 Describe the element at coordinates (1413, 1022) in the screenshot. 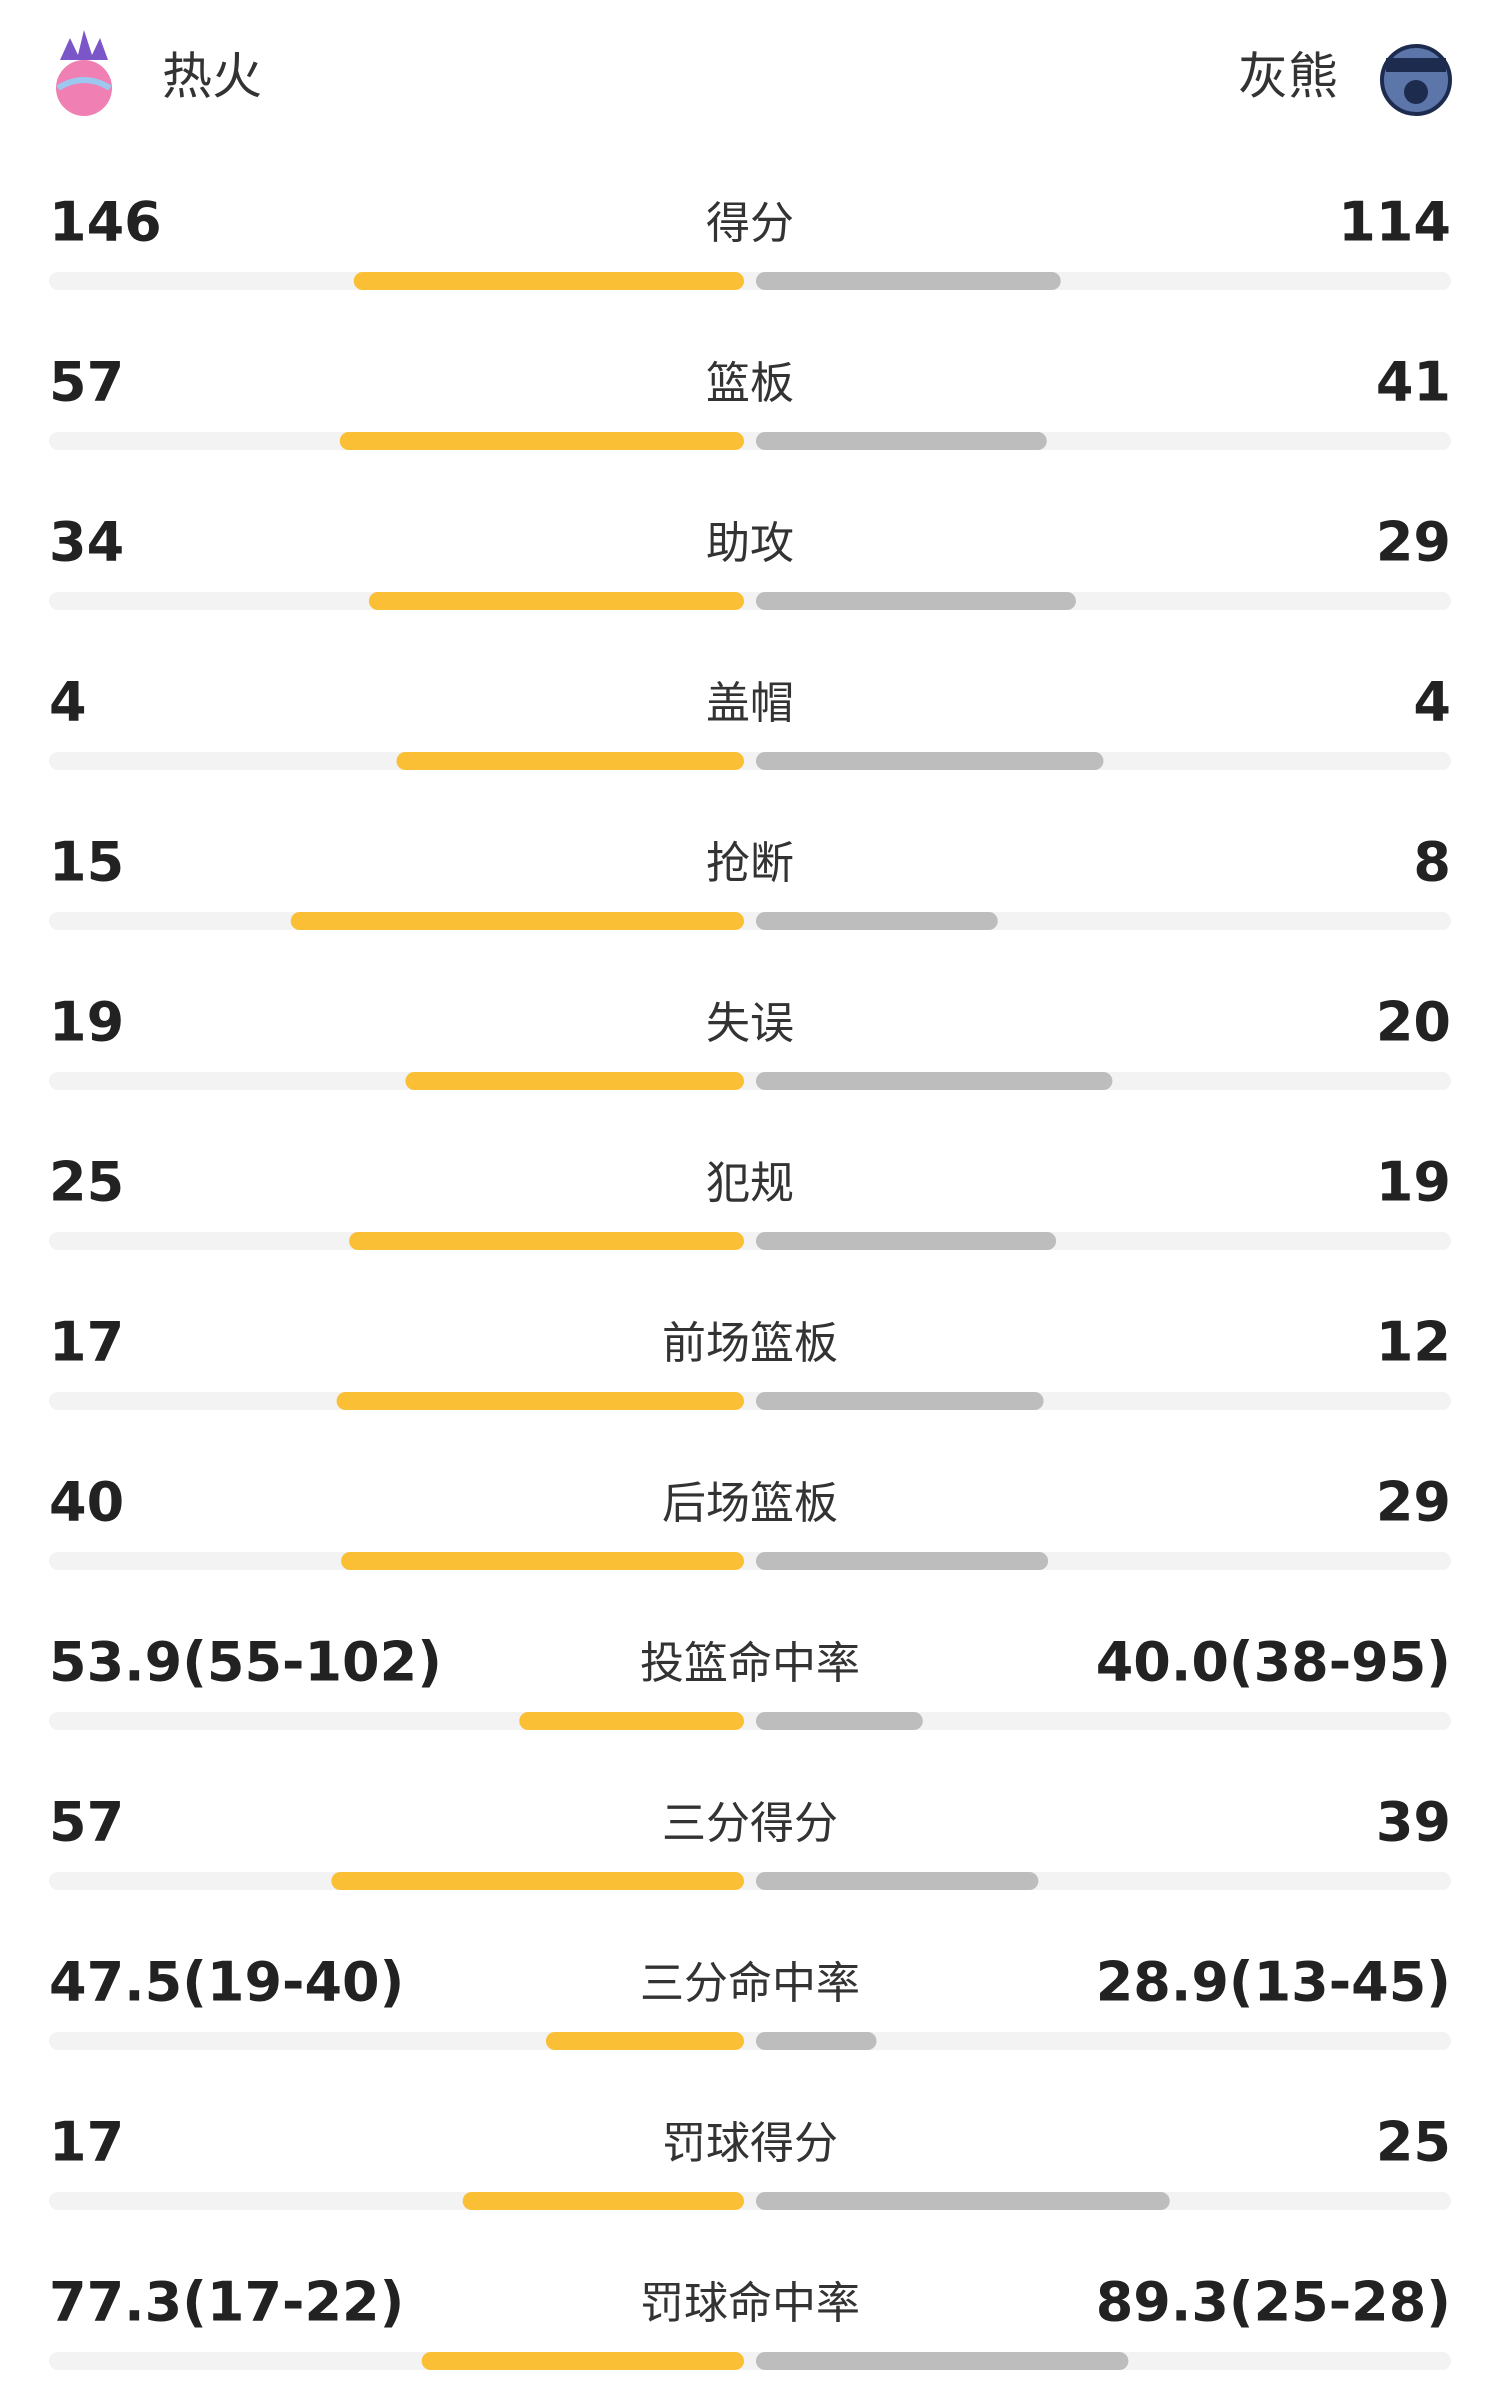

I see `away-value: 20` at that location.